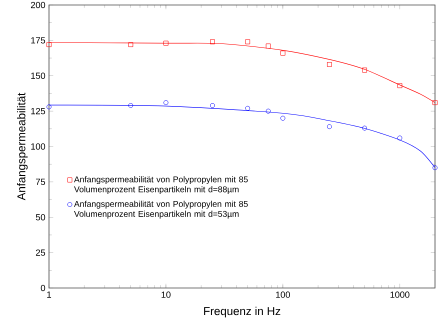 The width and height of the screenshot is (439, 332). What do you see at coordinates (38, 111) in the screenshot?
I see `y-tick-label: 125` at bounding box center [38, 111].